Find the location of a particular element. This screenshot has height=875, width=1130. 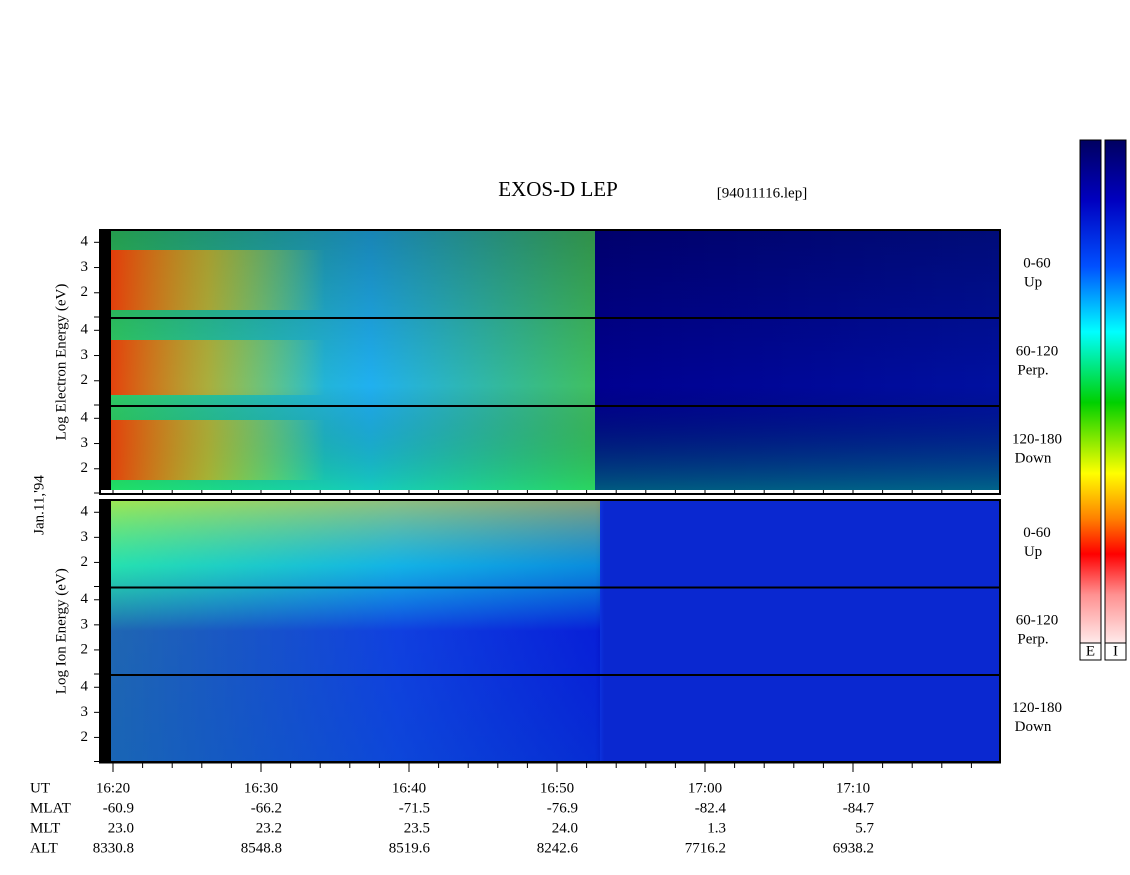

orbit-value: 23.5 is located at coordinates (417, 828).